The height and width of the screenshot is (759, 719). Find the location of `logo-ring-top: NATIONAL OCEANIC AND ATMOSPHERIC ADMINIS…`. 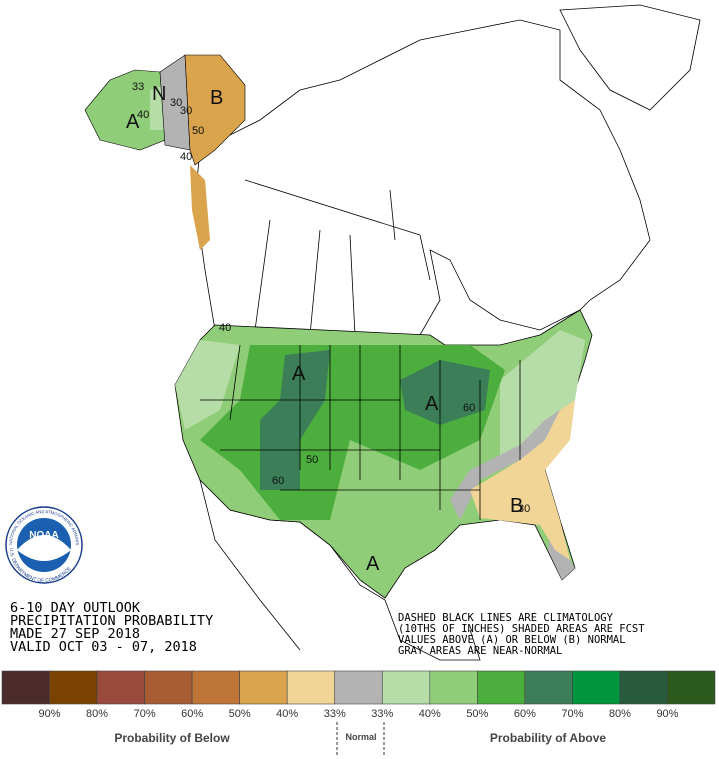

logo-ring-top: NATIONAL OCEANIC AND ATMOSPHERIC ADMINIS… is located at coordinates (40, 272).